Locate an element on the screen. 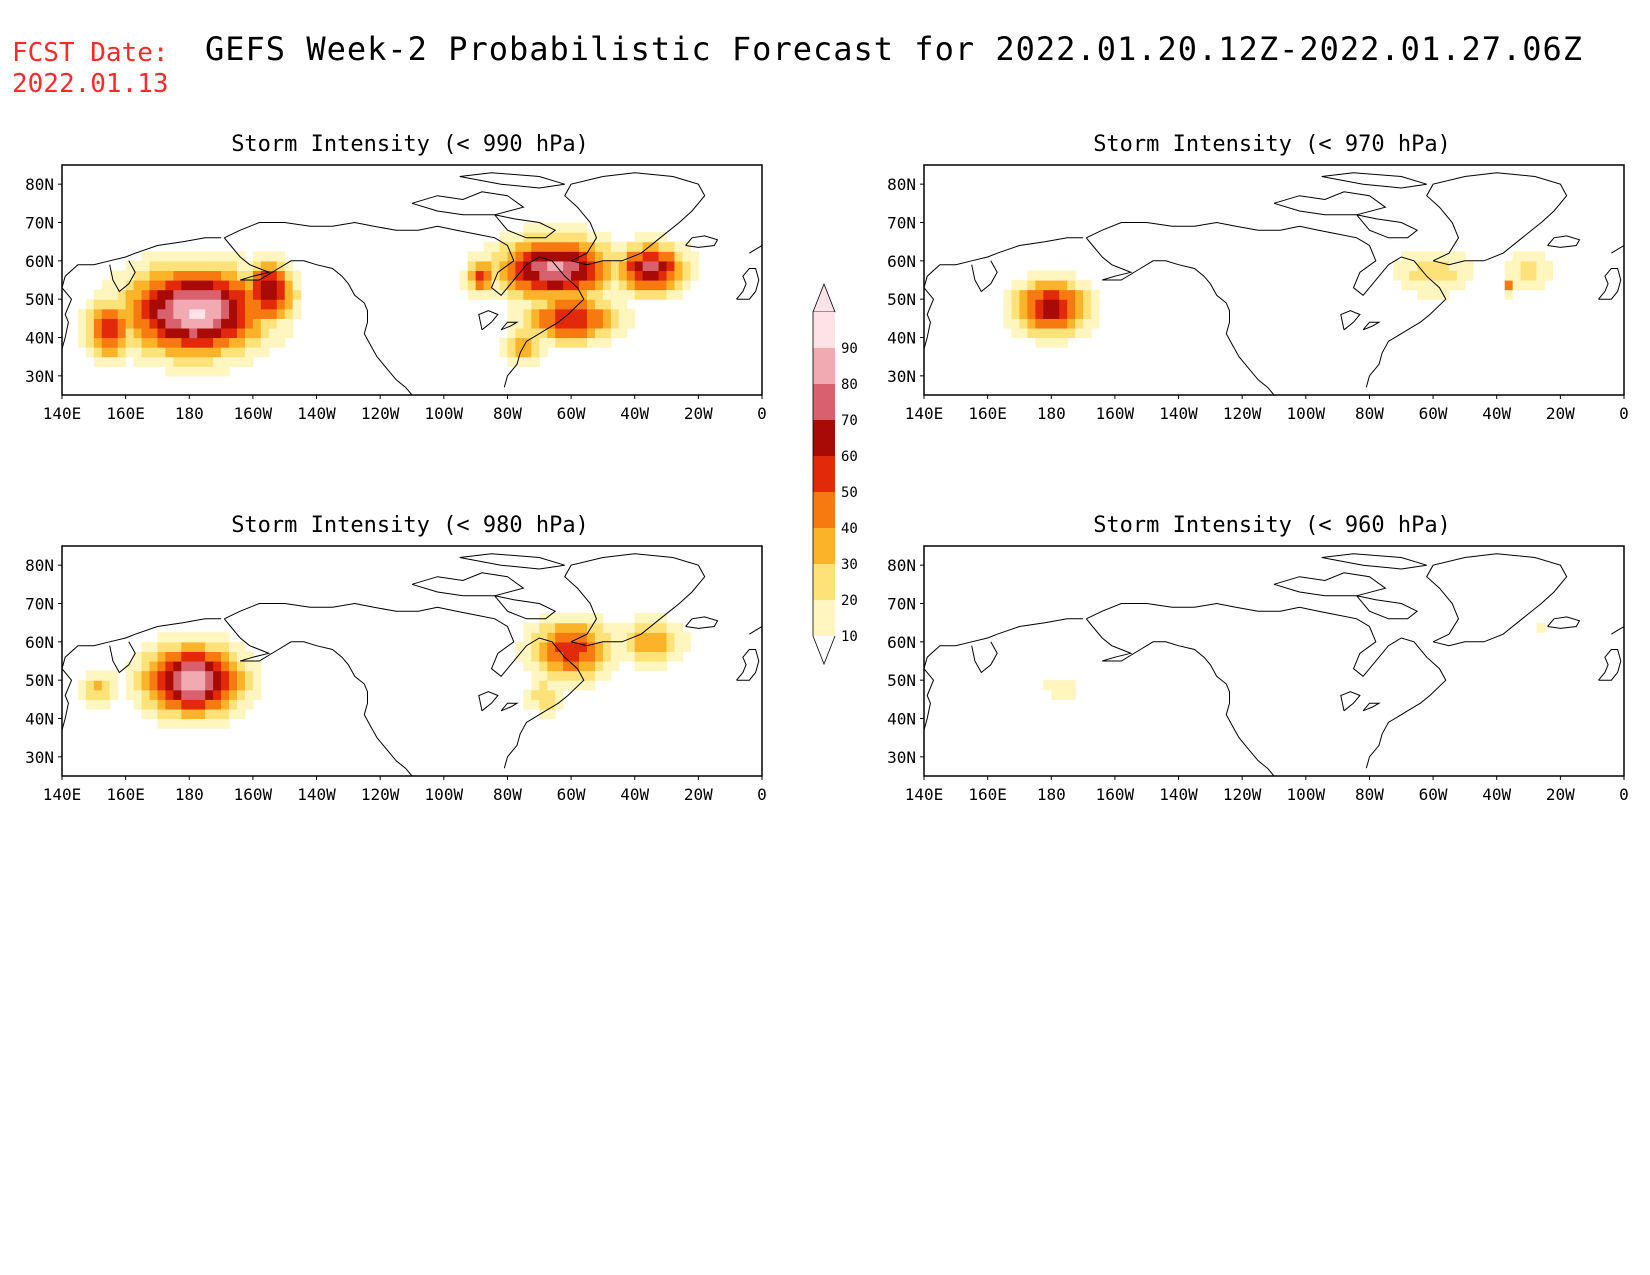 This screenshot has height=1275, width=1650. lon-label: 160W is located at coordinates (253, 413).